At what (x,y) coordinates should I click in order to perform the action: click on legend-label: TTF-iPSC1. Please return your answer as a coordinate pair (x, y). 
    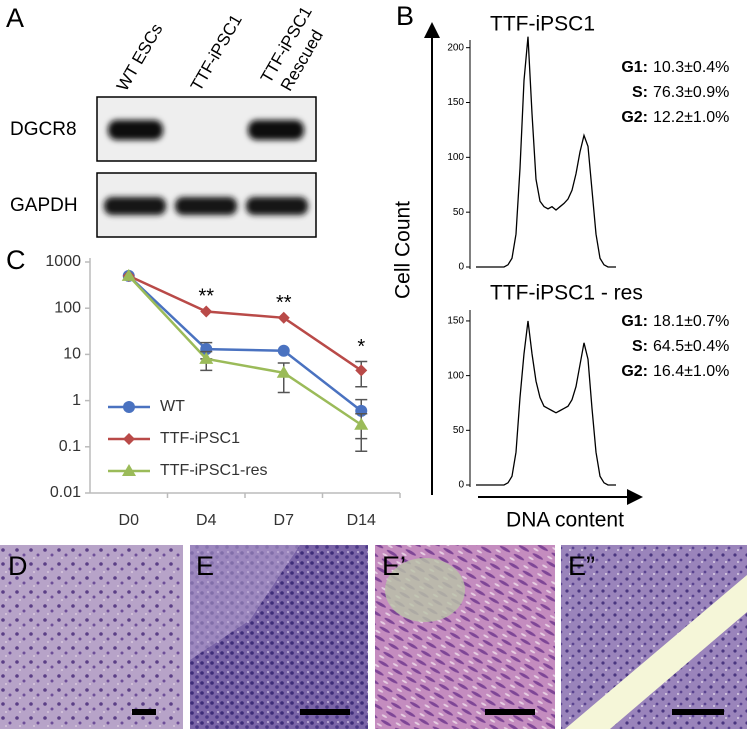
    Looking at the image, I should click on (200, 438).